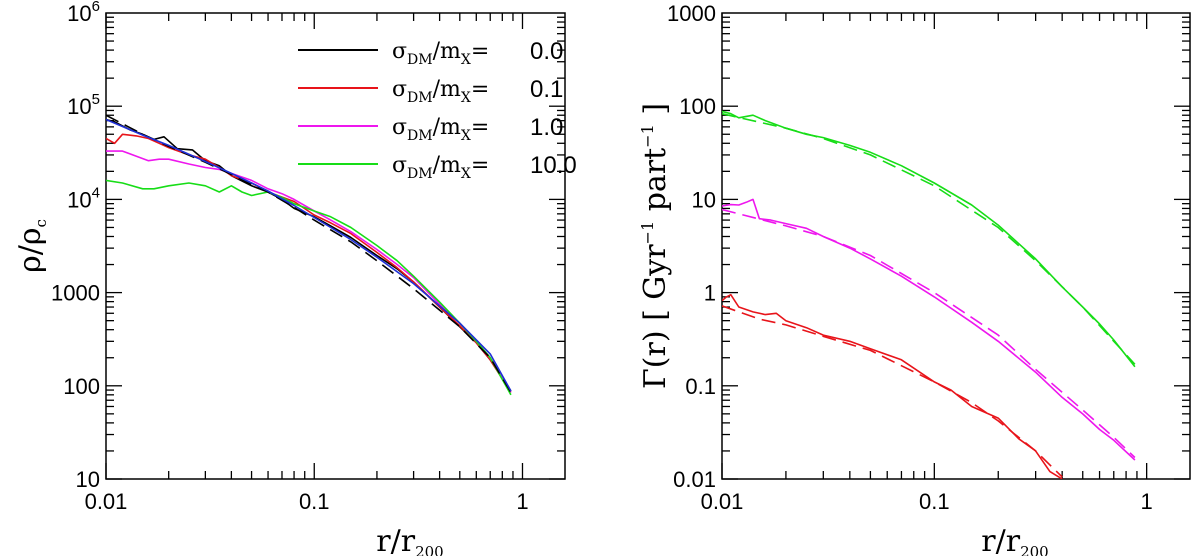  I want to click on y-tick-label: 0.1, so click(700, 386).